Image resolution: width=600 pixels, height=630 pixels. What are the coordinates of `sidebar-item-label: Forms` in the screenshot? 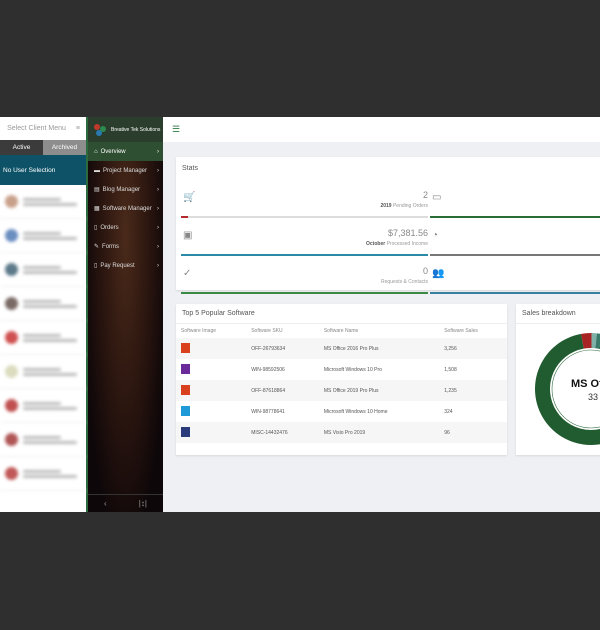 It's located at (111, 246).